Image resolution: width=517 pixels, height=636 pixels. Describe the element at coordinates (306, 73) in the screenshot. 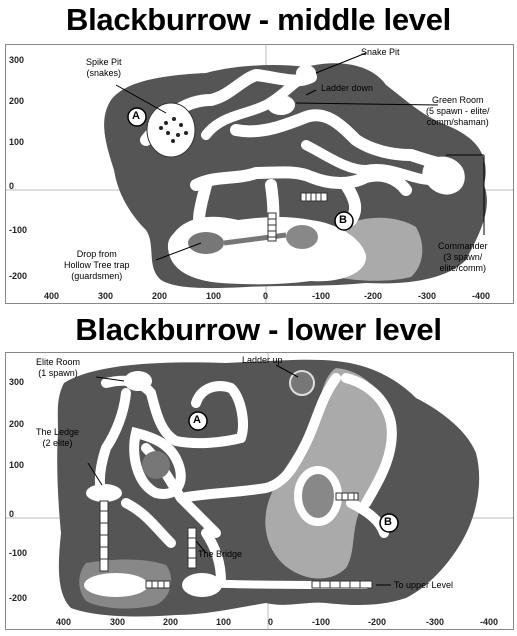

I see `snake-pit-room` at that location.